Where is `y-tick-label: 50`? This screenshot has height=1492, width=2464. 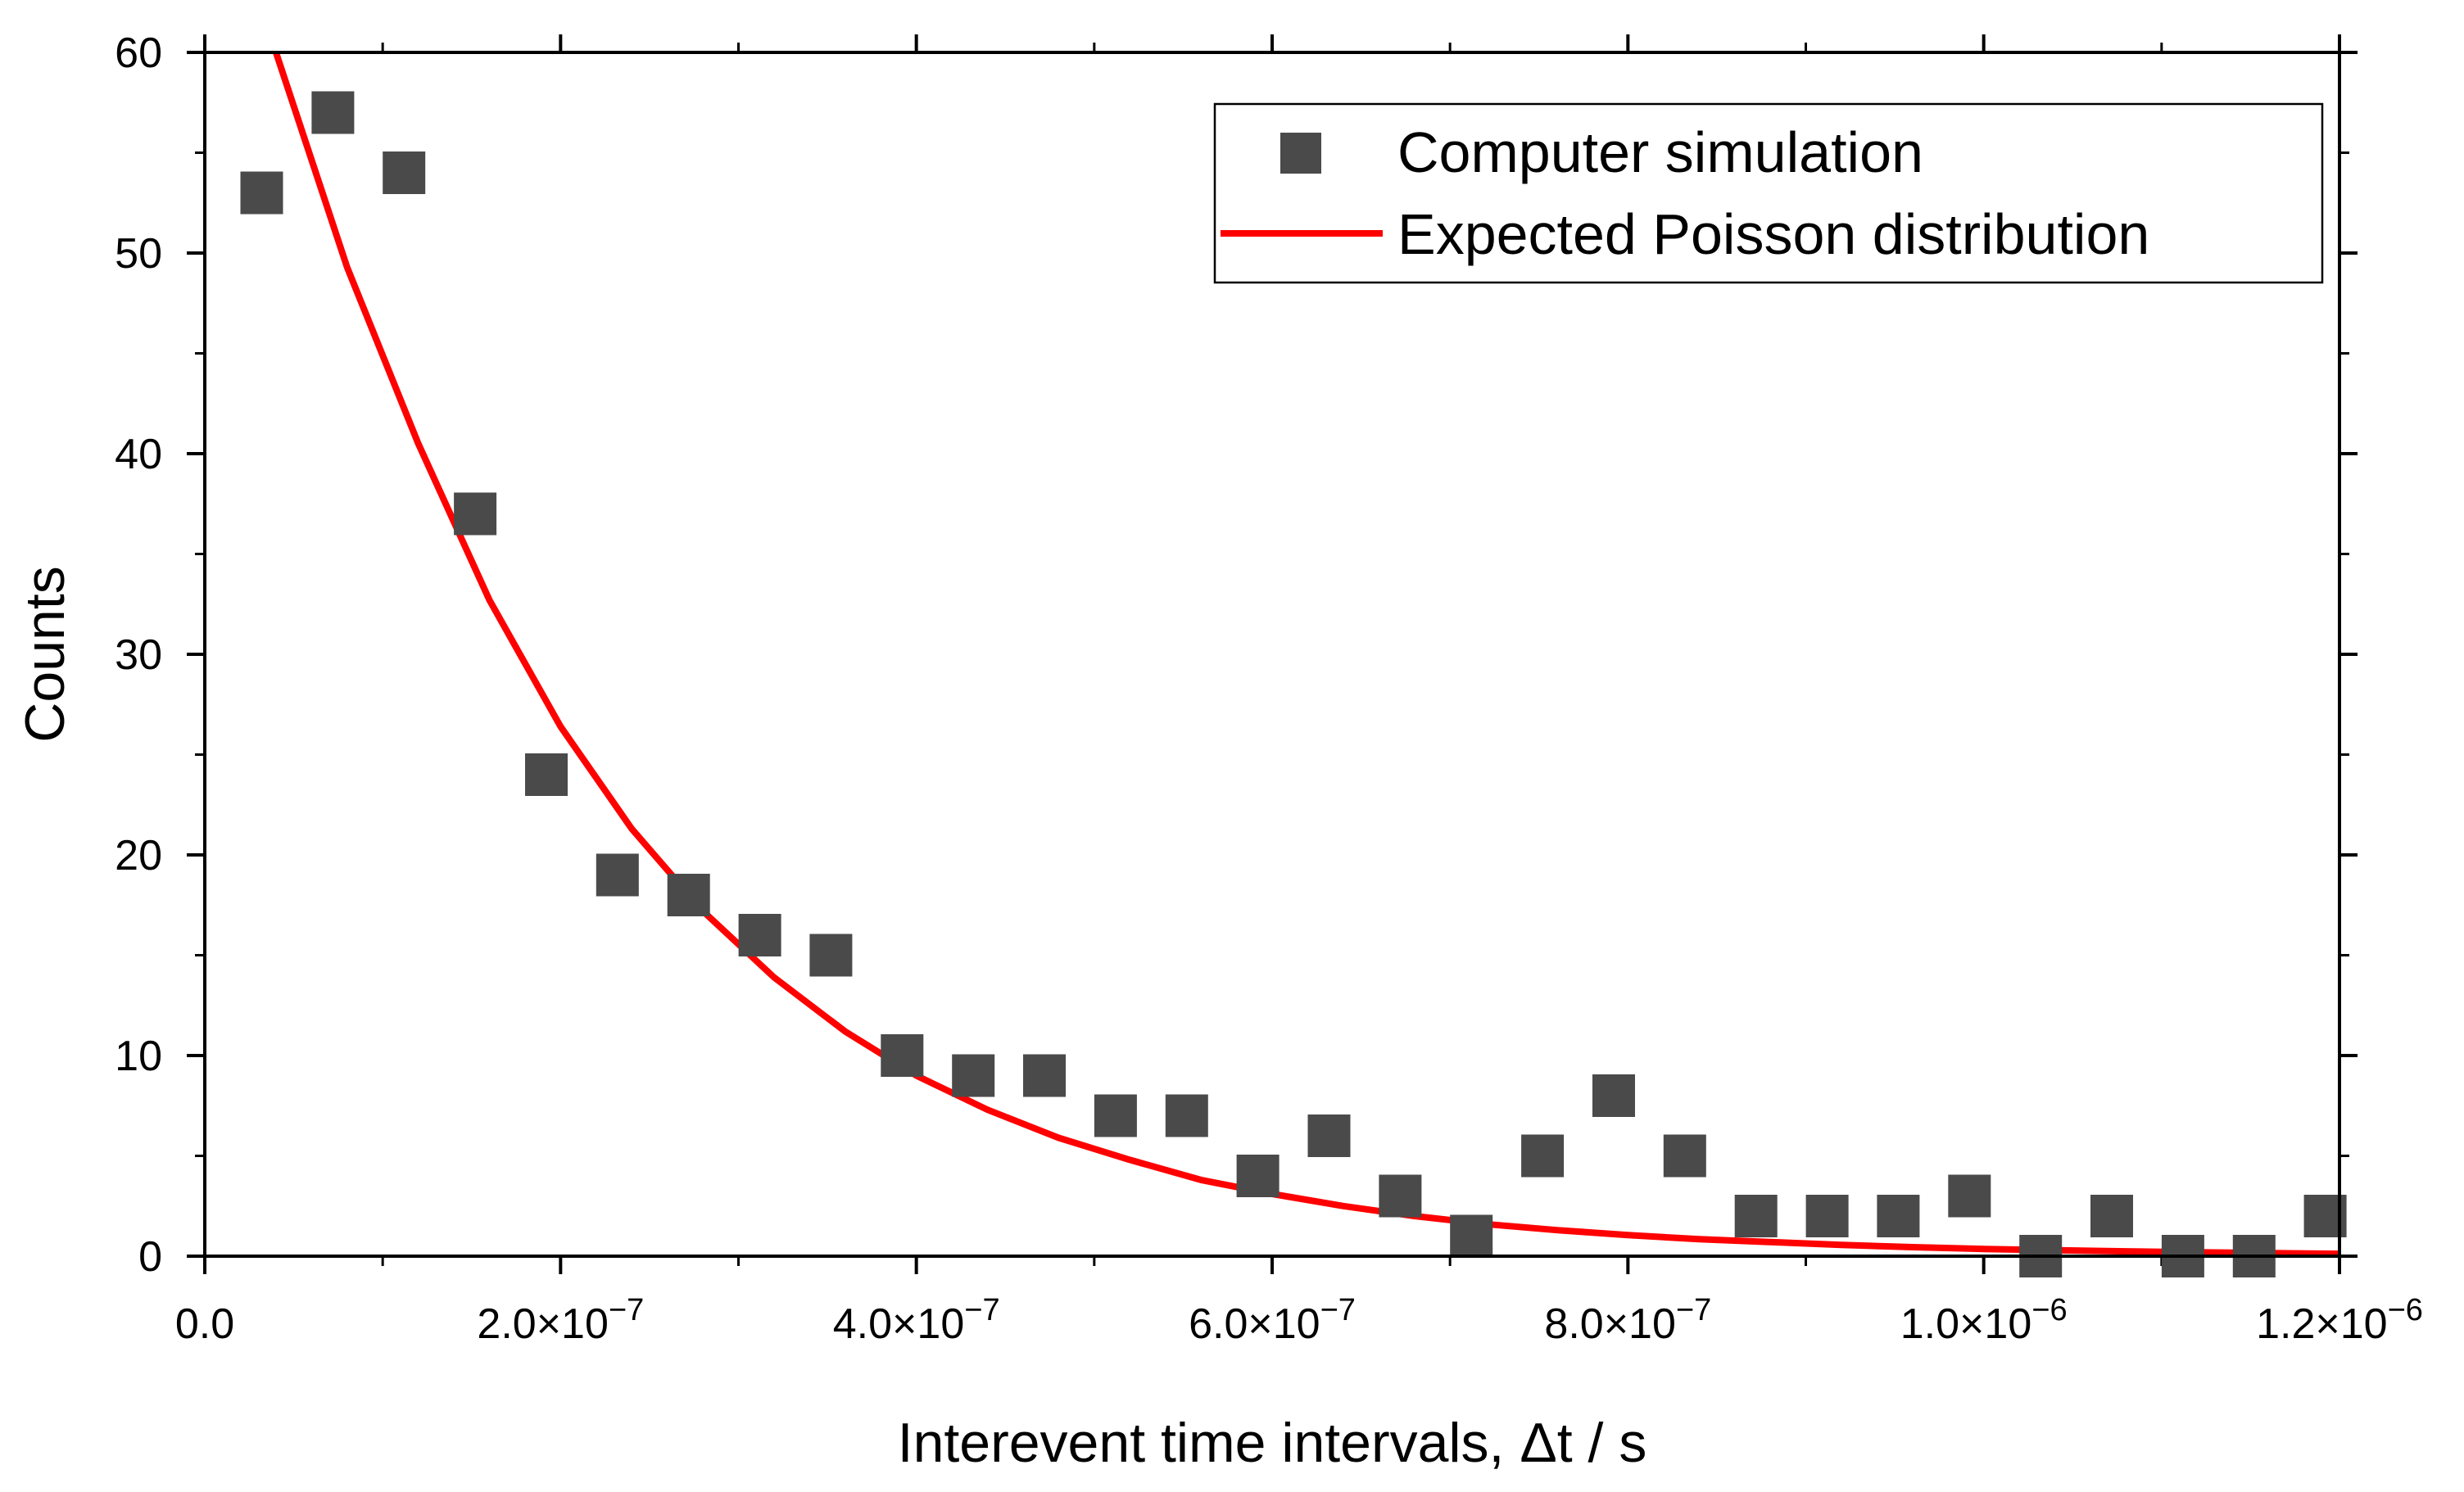 y-tick-label: 50 is located at coordinates (138, 254).